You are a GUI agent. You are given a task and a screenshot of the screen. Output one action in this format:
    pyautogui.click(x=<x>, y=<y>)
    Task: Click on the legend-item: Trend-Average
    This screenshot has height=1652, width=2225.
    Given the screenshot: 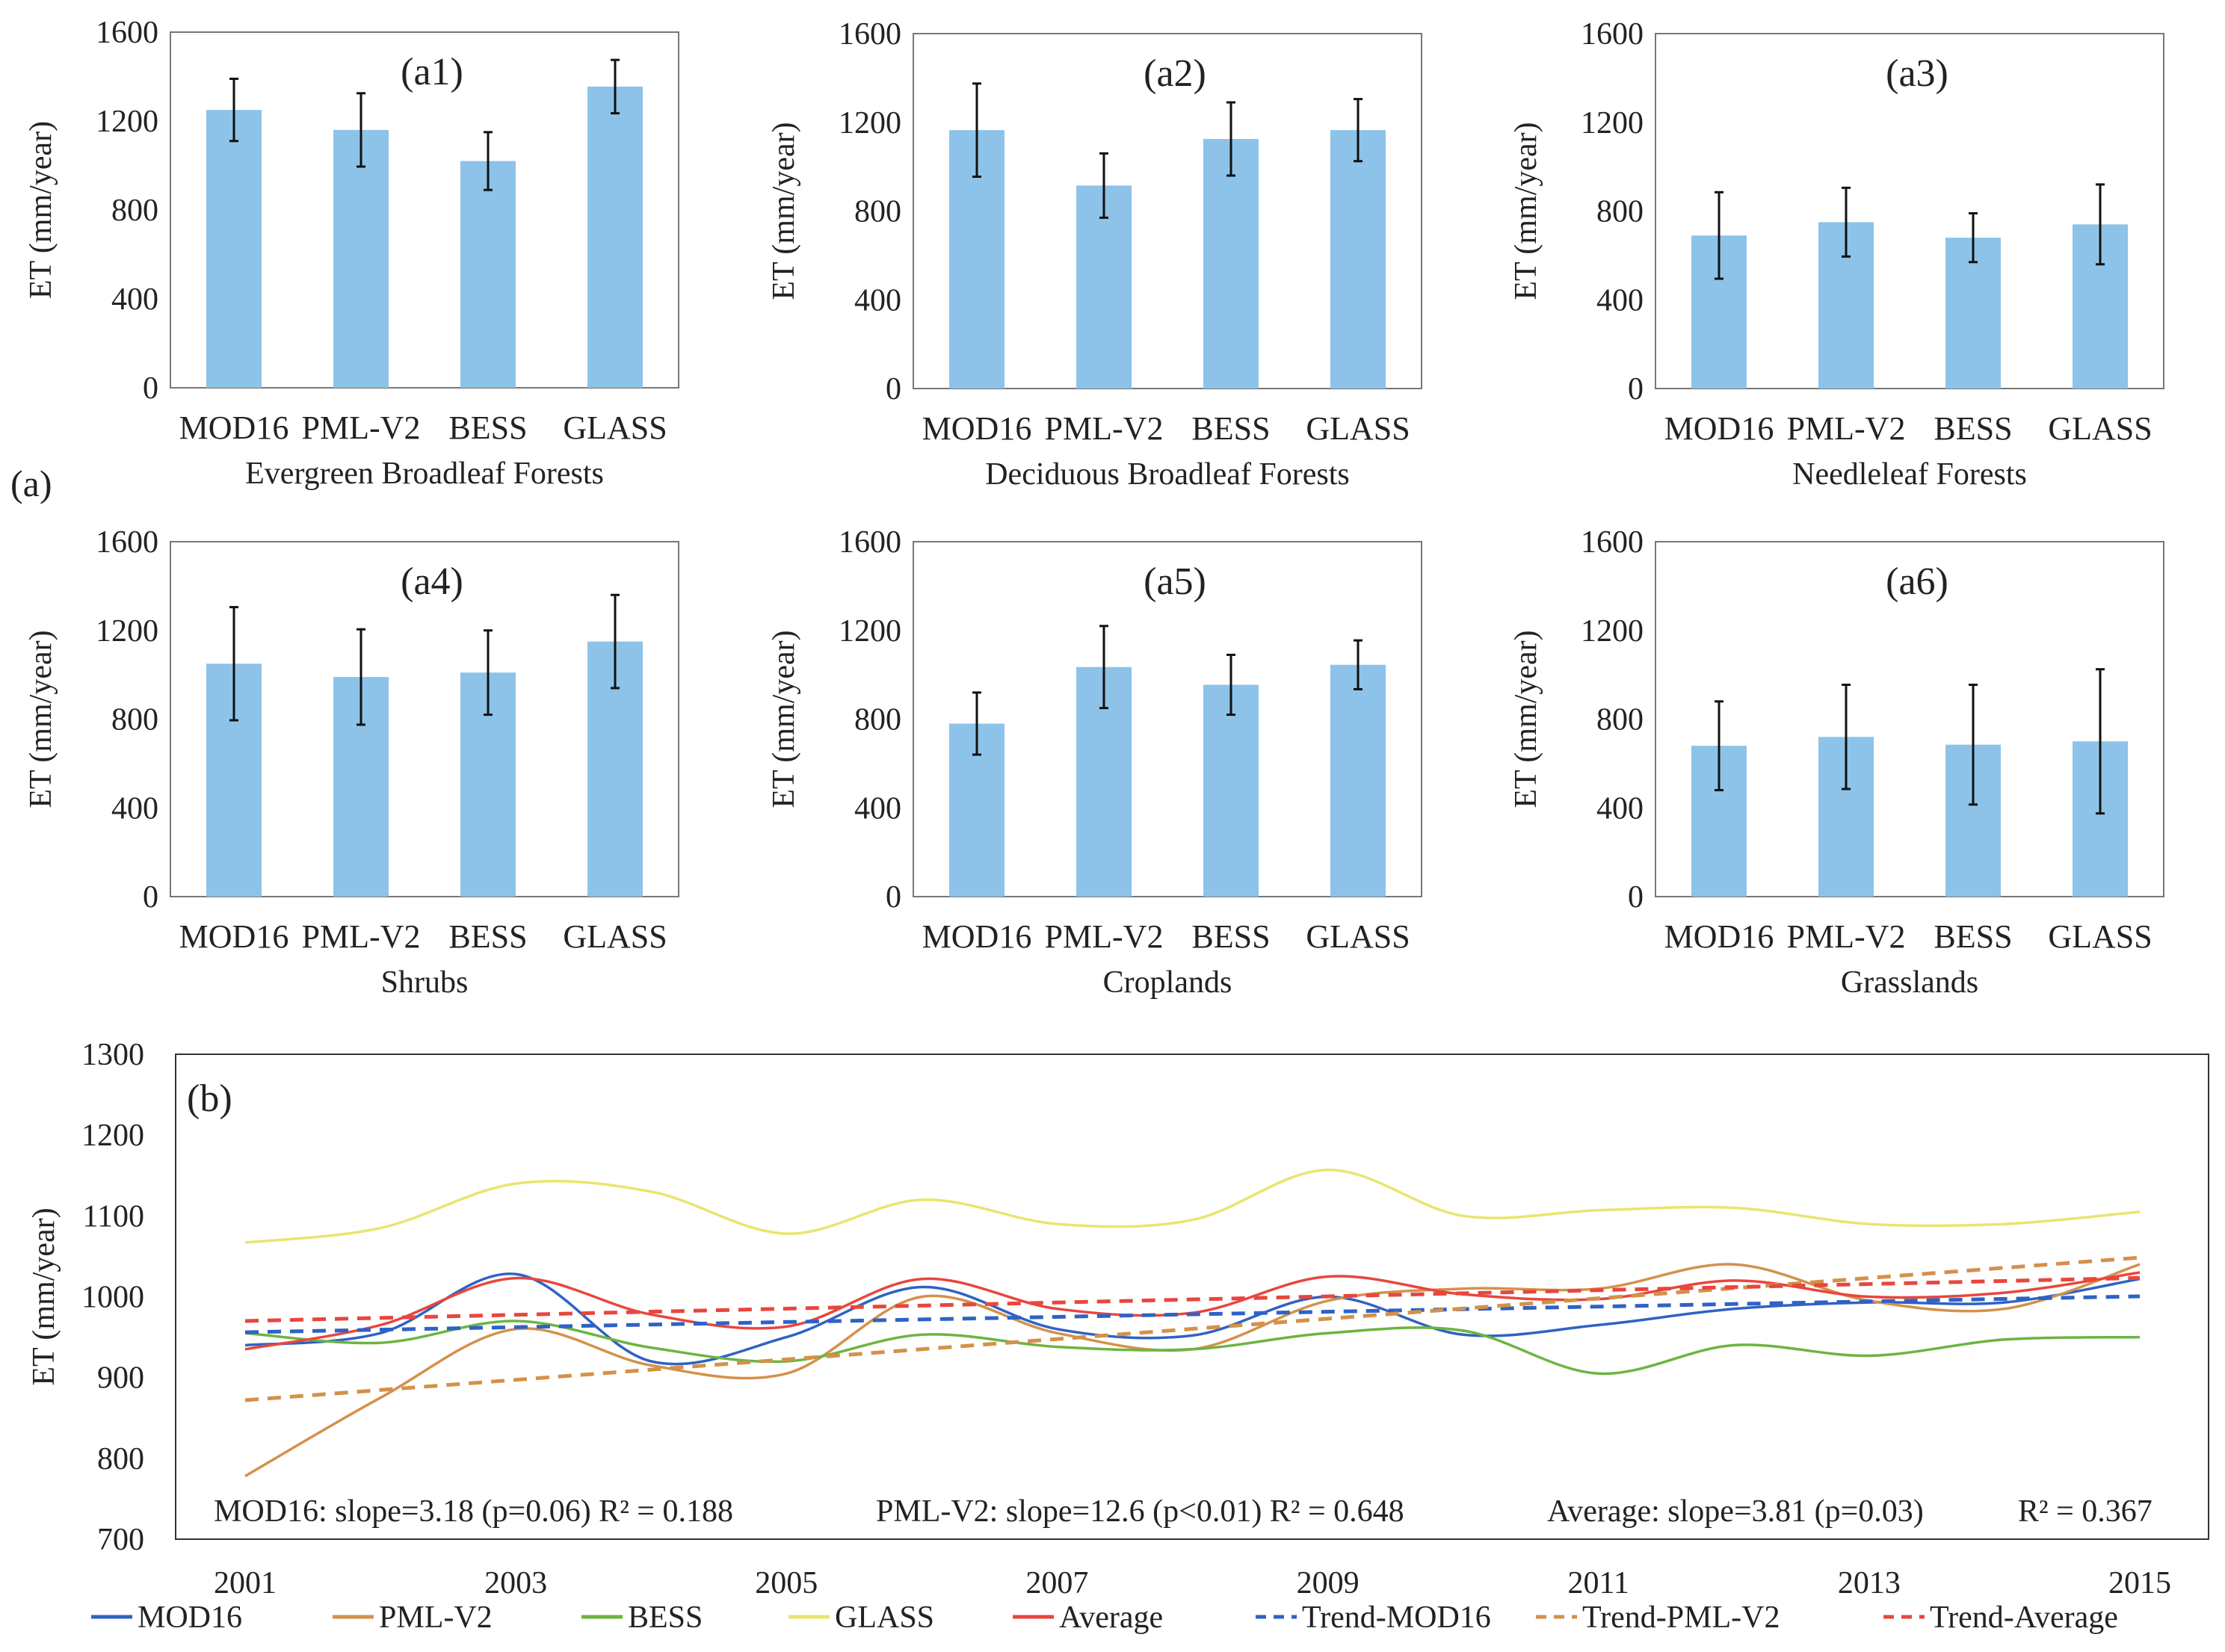 What is the action you would take?
    pyautogui.click(x=2000, y=1617)
    